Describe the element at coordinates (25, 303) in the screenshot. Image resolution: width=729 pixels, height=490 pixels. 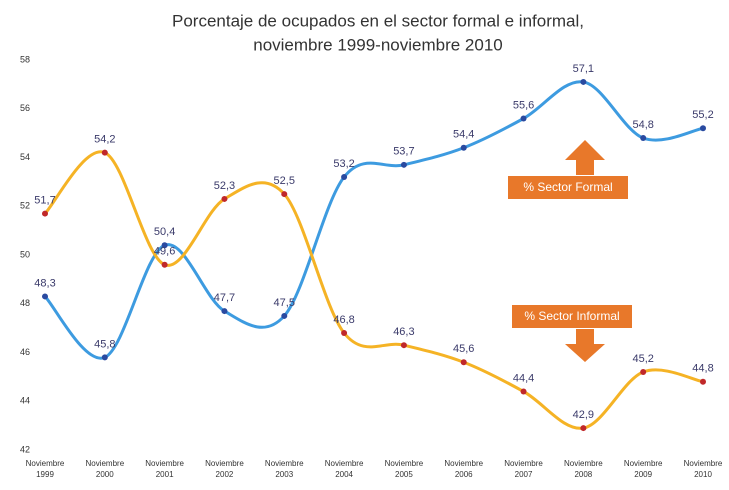
I see `y-tick-label: 48` at that location.